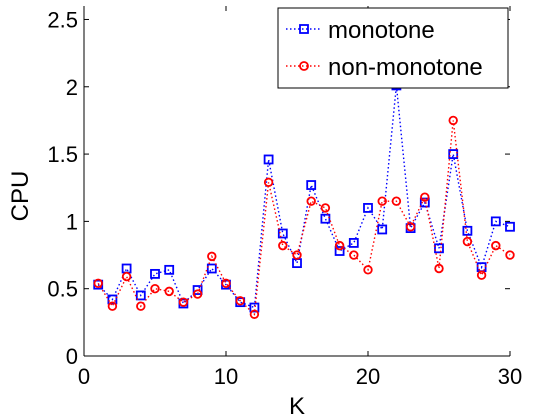 This screenshot has width=560, height=420. Describe the element at coordinates (72, 87) in the screenshot. I see `y-tick-label: 2` at that location.